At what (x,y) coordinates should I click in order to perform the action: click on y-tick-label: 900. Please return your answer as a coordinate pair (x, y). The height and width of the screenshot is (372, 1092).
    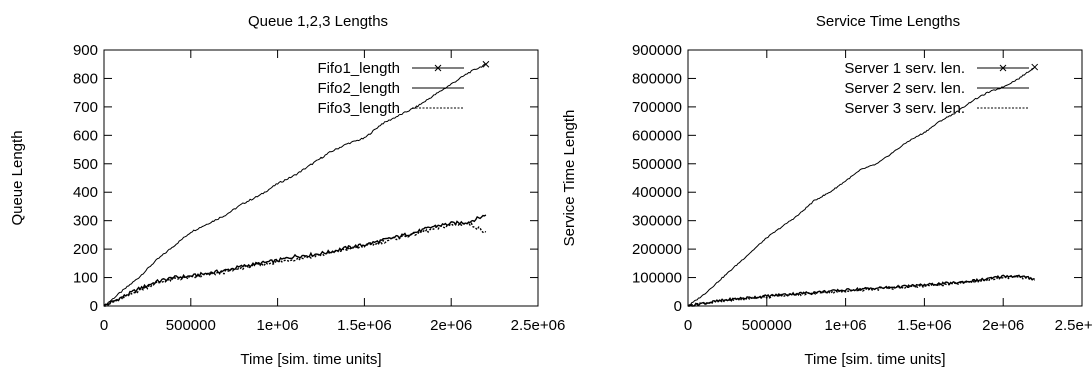
    Looking at the image, I should click on (85, 50).